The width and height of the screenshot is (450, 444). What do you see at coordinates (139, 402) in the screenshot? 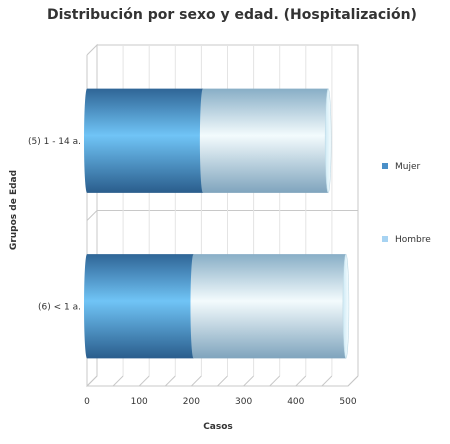
I see `x-tick-label: 100` at bounding box center [139, 402].